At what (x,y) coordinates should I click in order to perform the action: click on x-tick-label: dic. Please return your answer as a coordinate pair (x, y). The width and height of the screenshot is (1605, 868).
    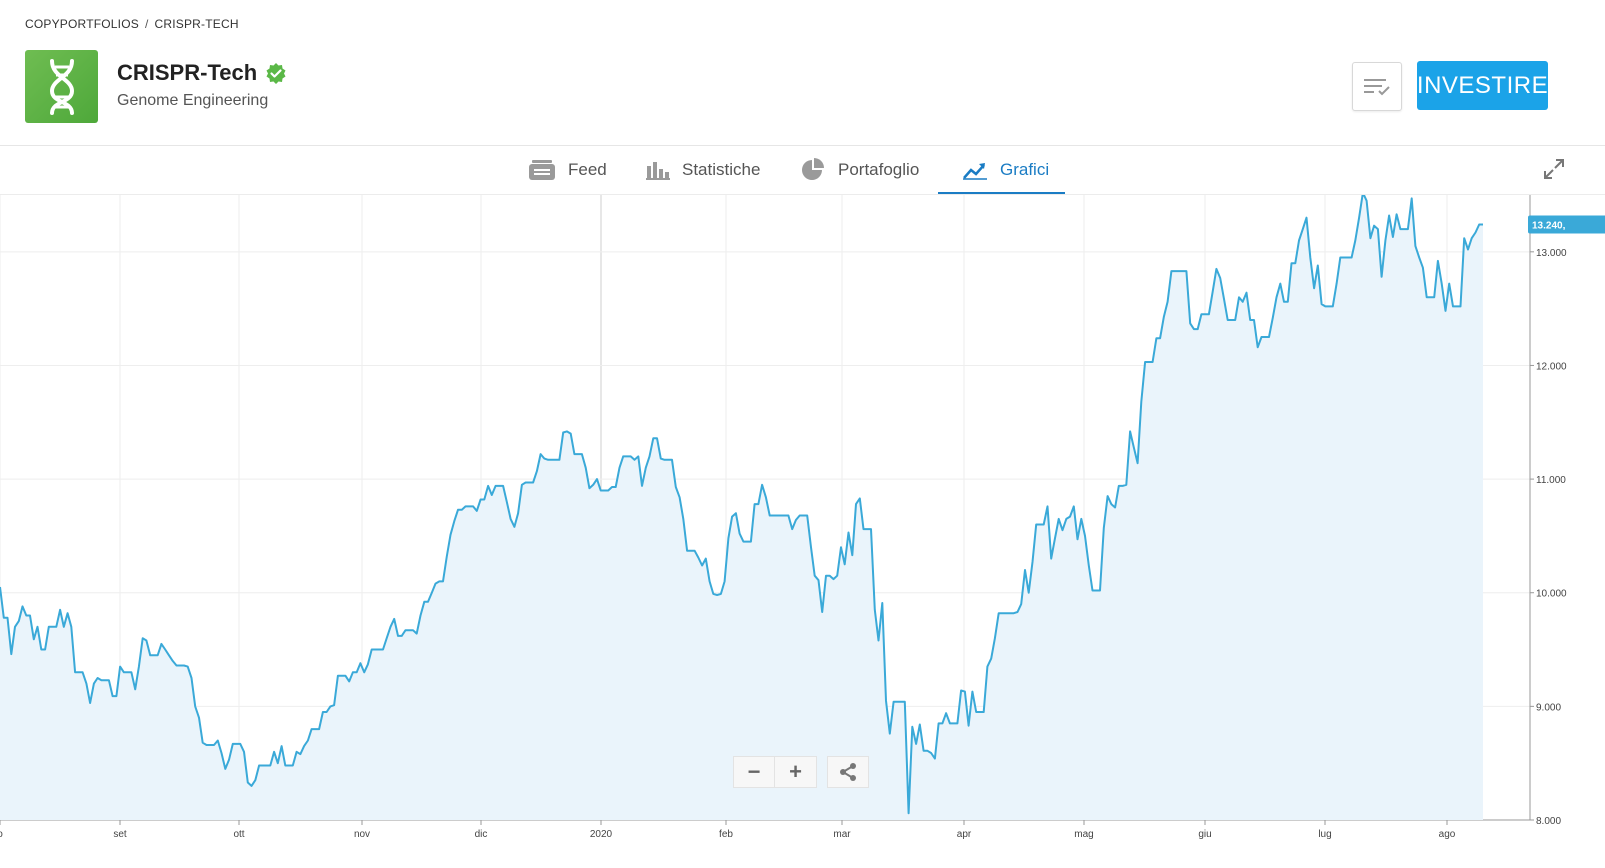
    Looking at the image, I should click on (481, 834).